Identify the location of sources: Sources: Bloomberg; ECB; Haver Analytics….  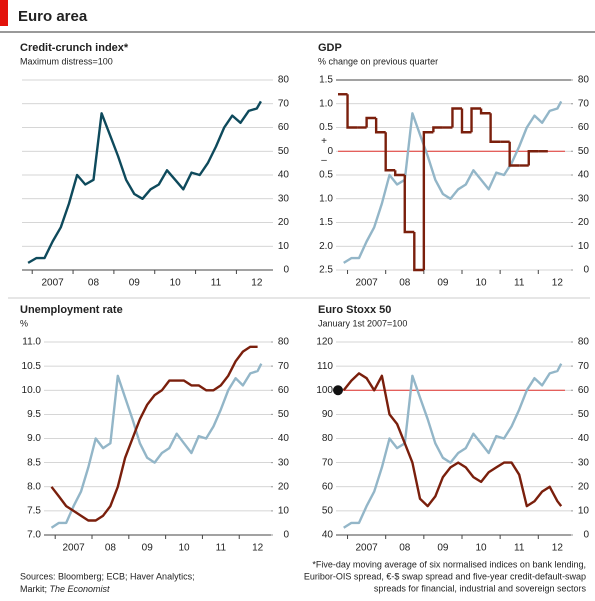
(107, 576).